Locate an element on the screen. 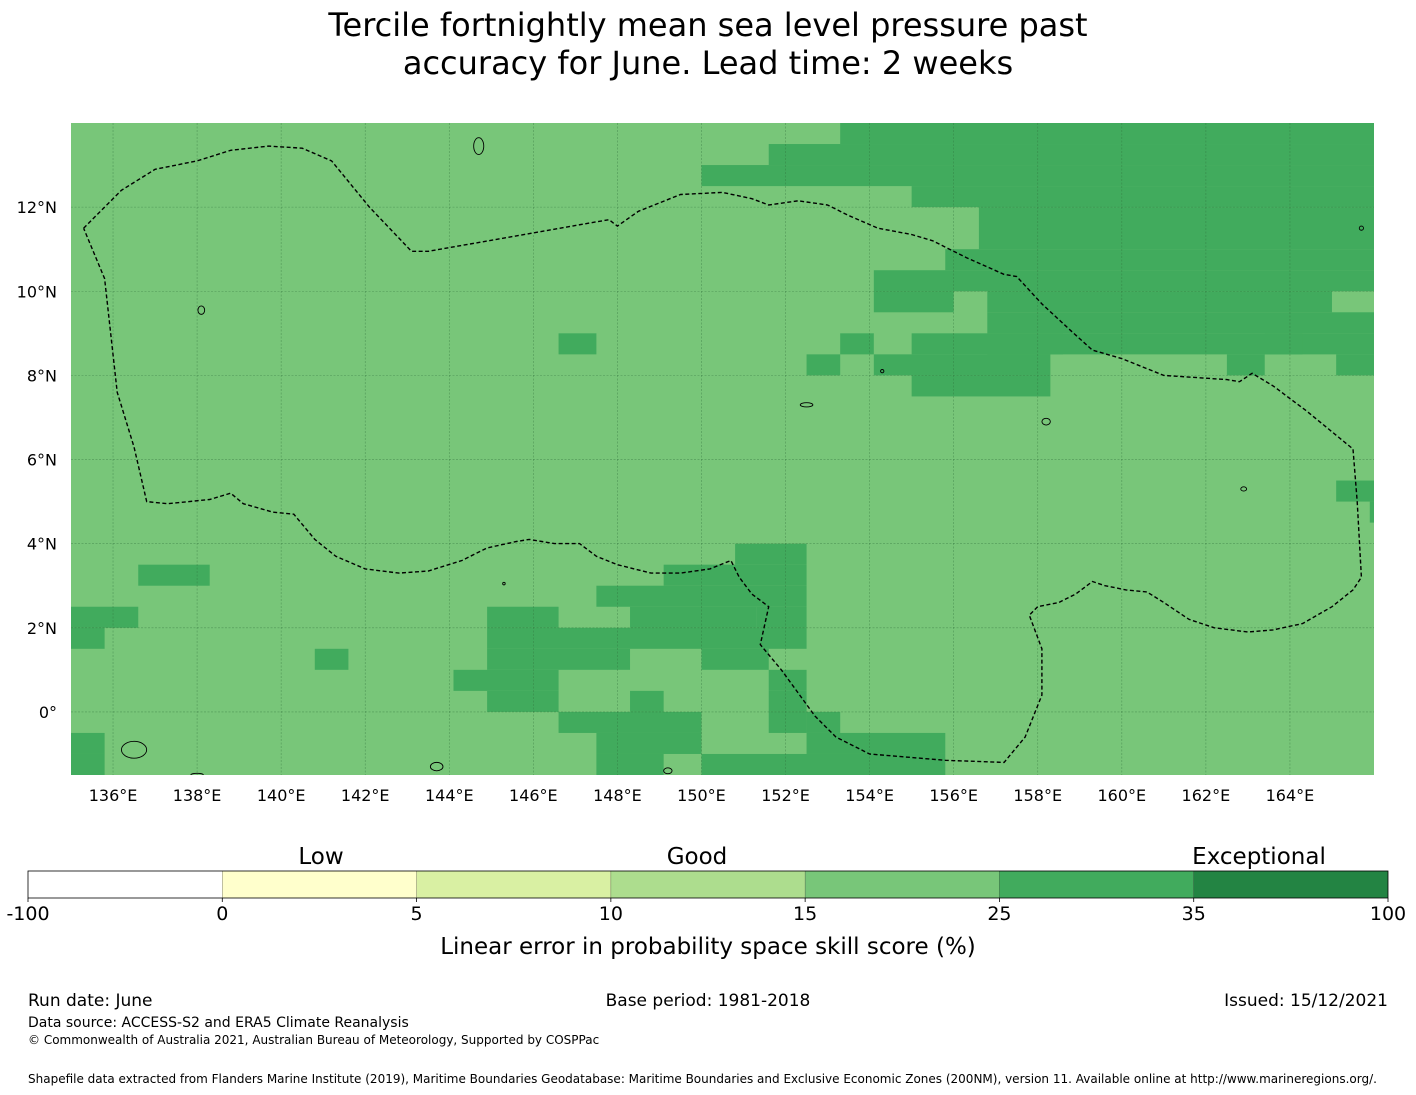 The height and width of the screenshot is (1095, 1416). lat-tick-label: 10°N is located at coordinates (37, 291).